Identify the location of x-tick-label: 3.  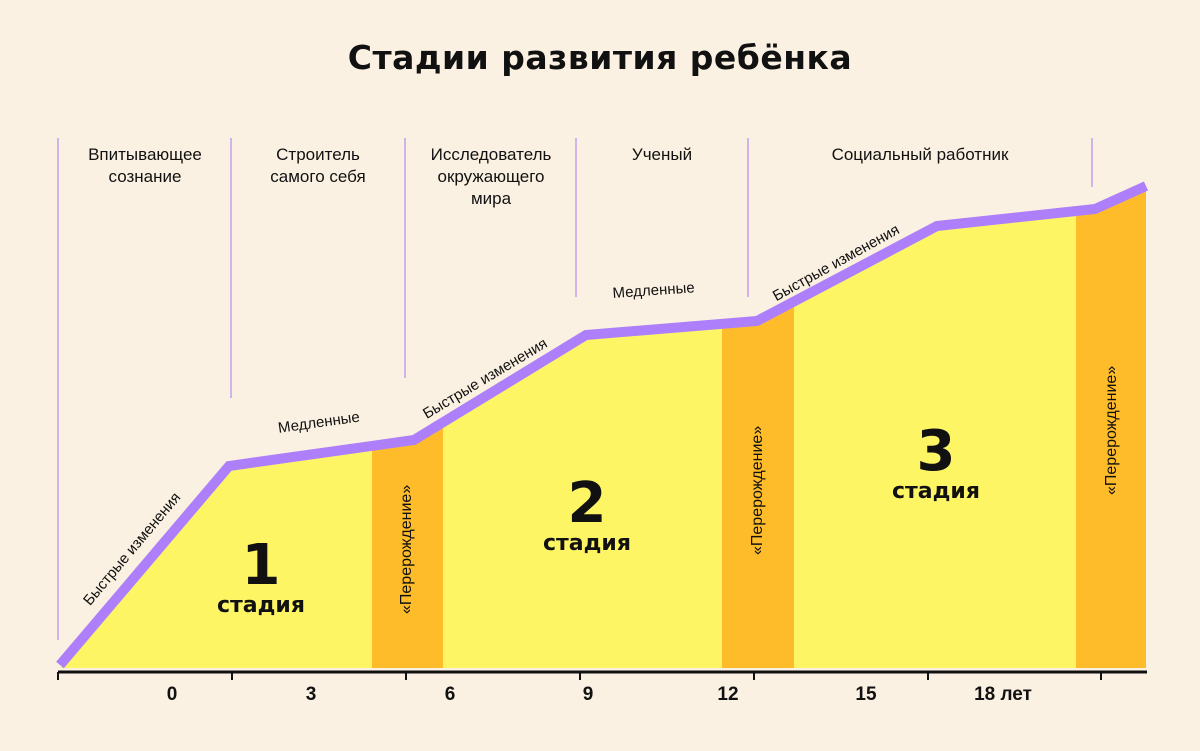
(311, 694).